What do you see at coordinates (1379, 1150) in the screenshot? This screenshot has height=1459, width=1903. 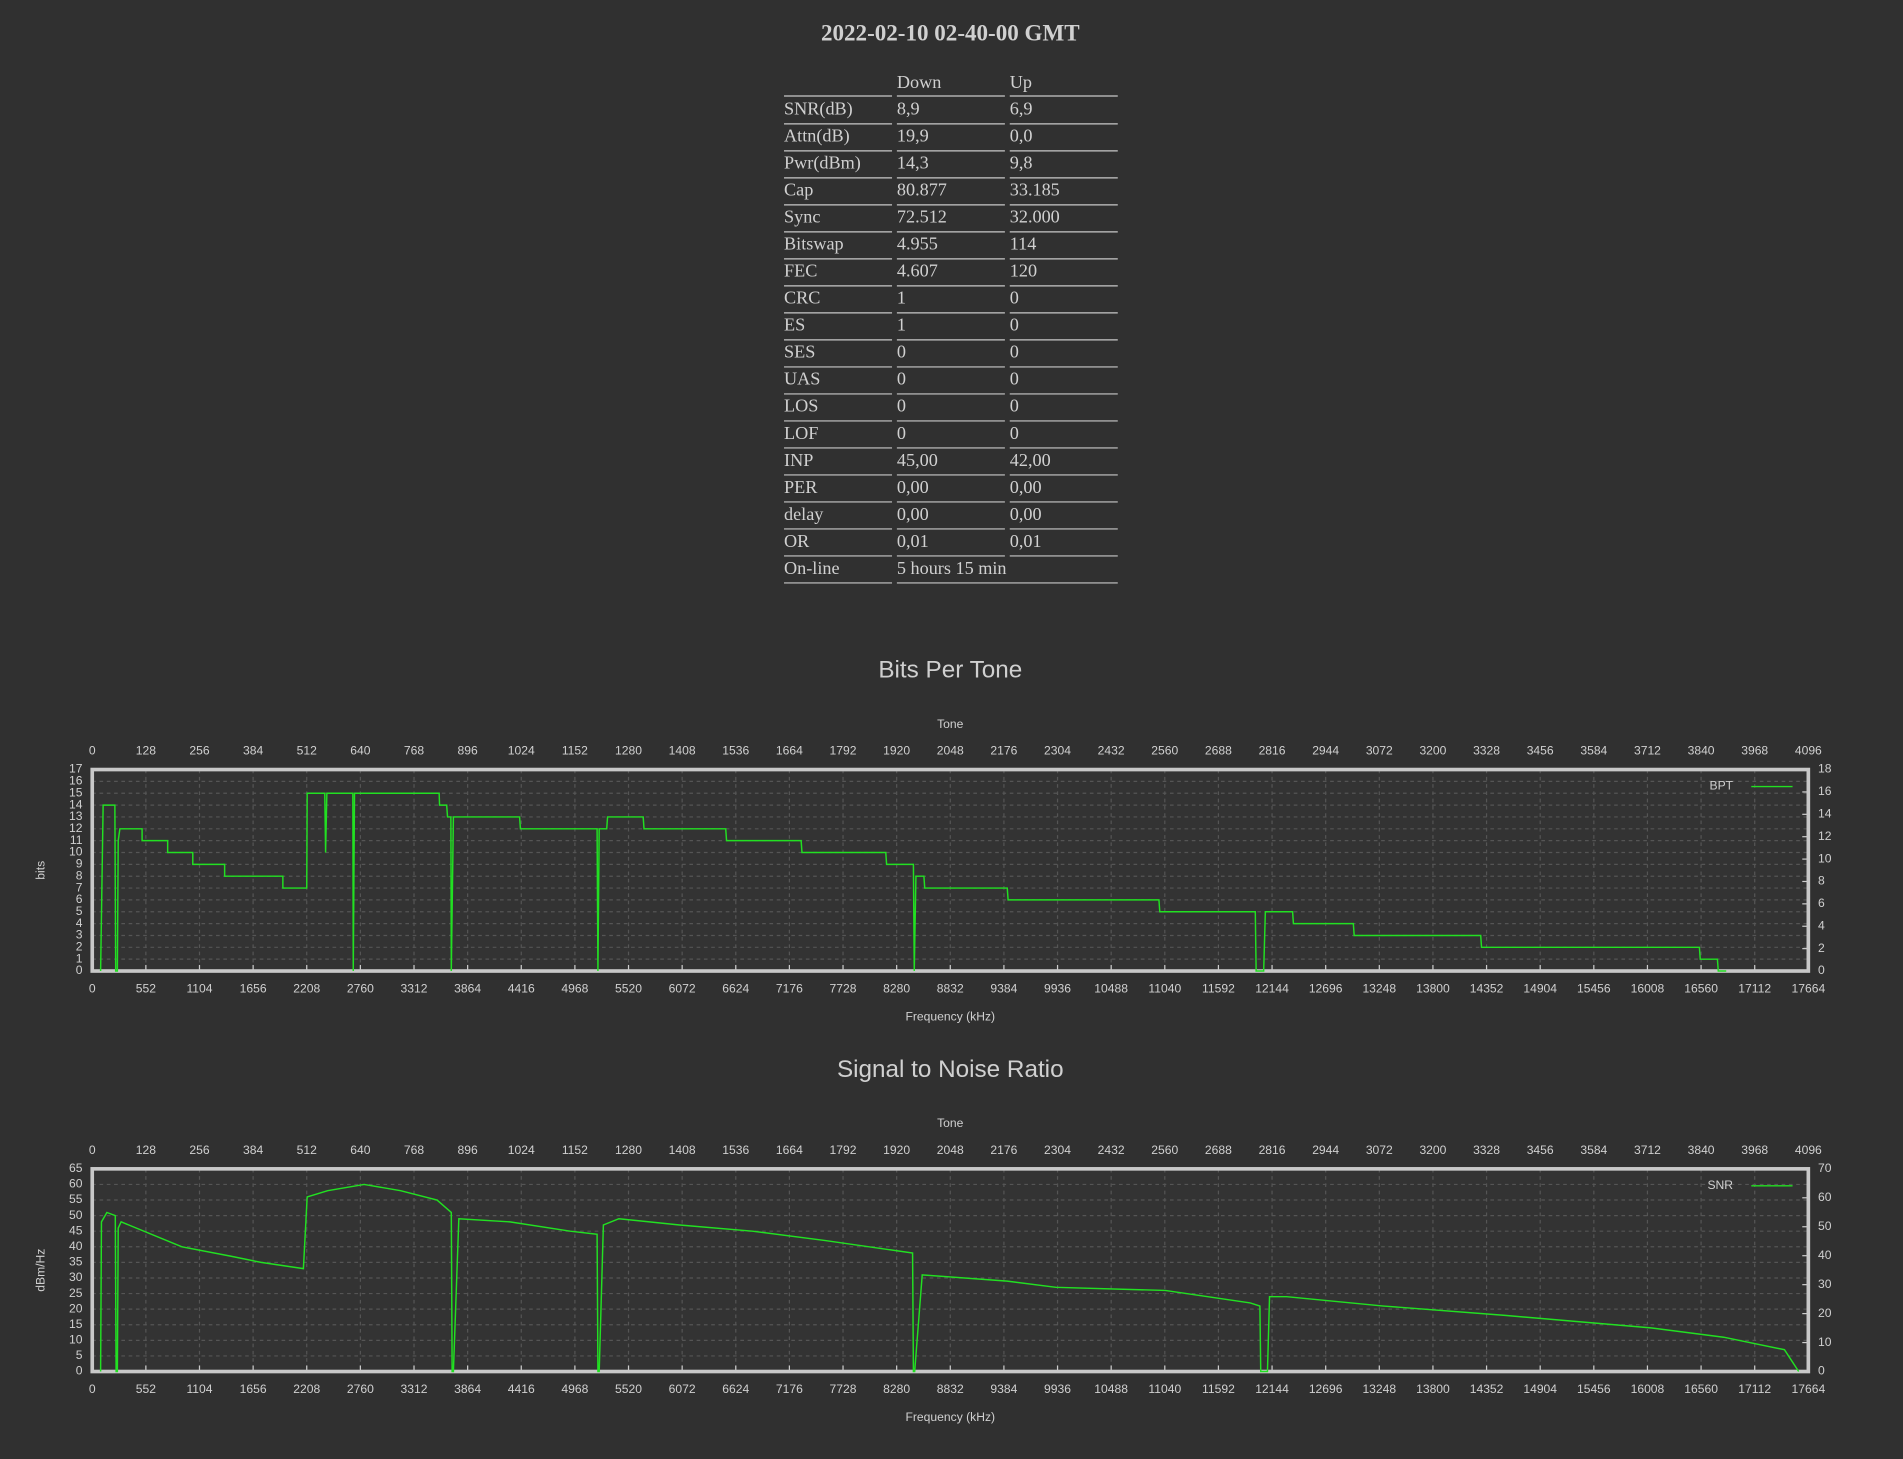 I see `x-tick-label: 3072` at bounding box center [1379, 1150].